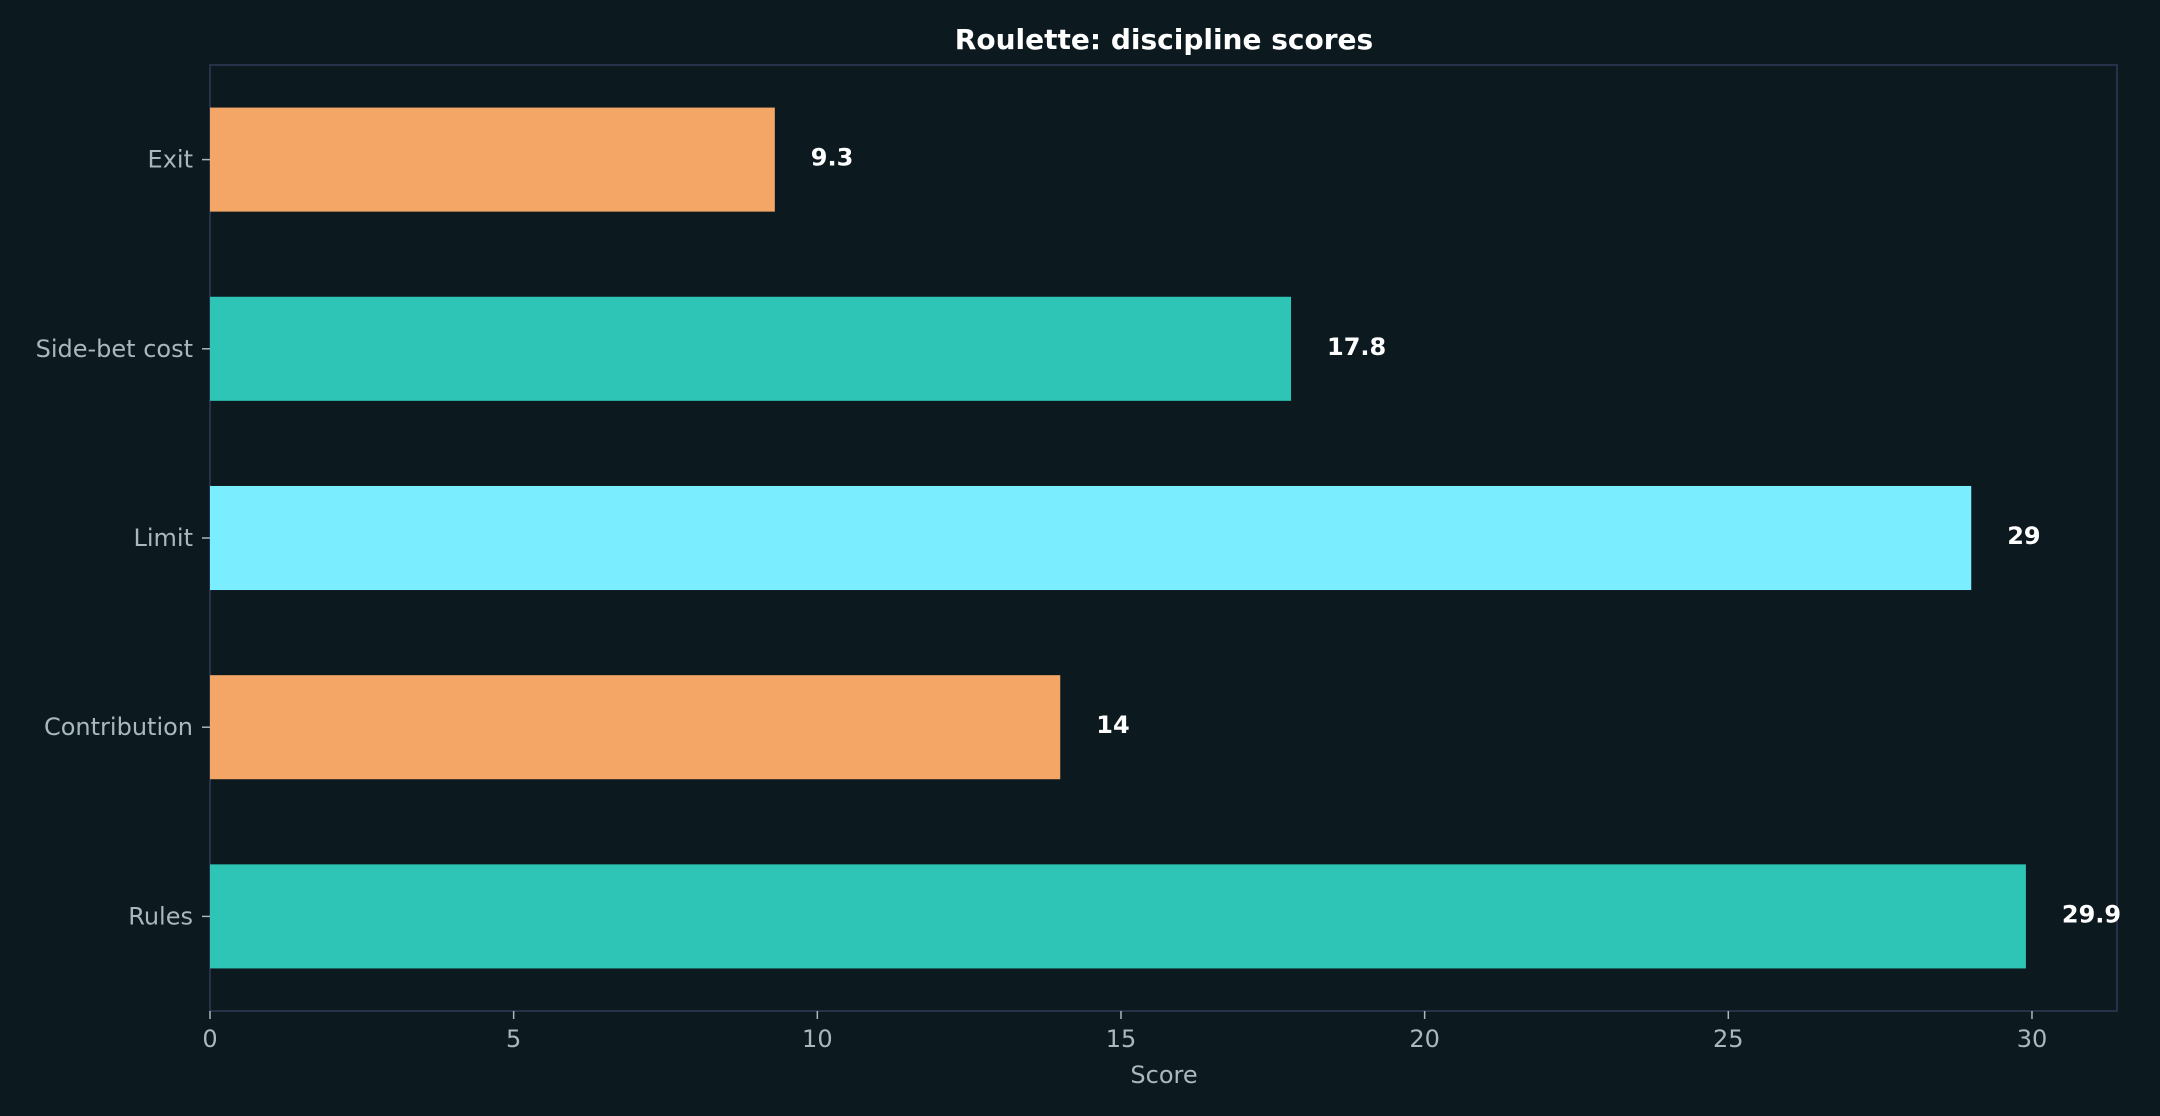  What do you see at coordinates (118, 727) in the screenshot?
I see `category-label: Contribution` at bounding box center [118, 727].